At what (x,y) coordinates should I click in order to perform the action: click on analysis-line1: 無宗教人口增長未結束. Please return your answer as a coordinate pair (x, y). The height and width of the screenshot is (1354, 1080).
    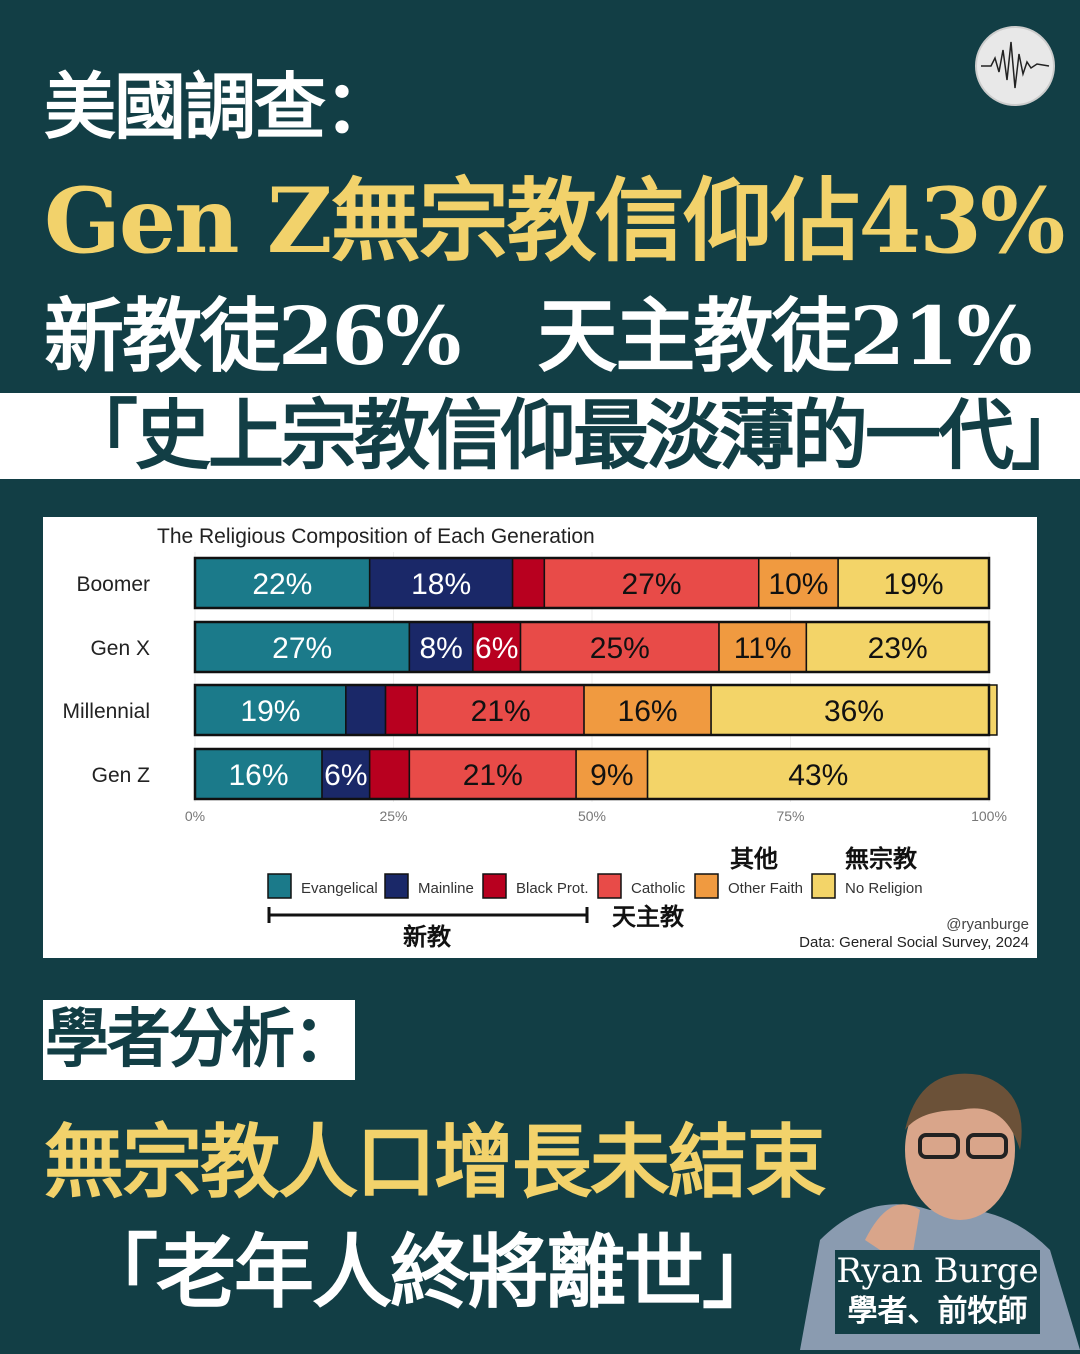
    Looking at the image, I should click on (435, 1162).